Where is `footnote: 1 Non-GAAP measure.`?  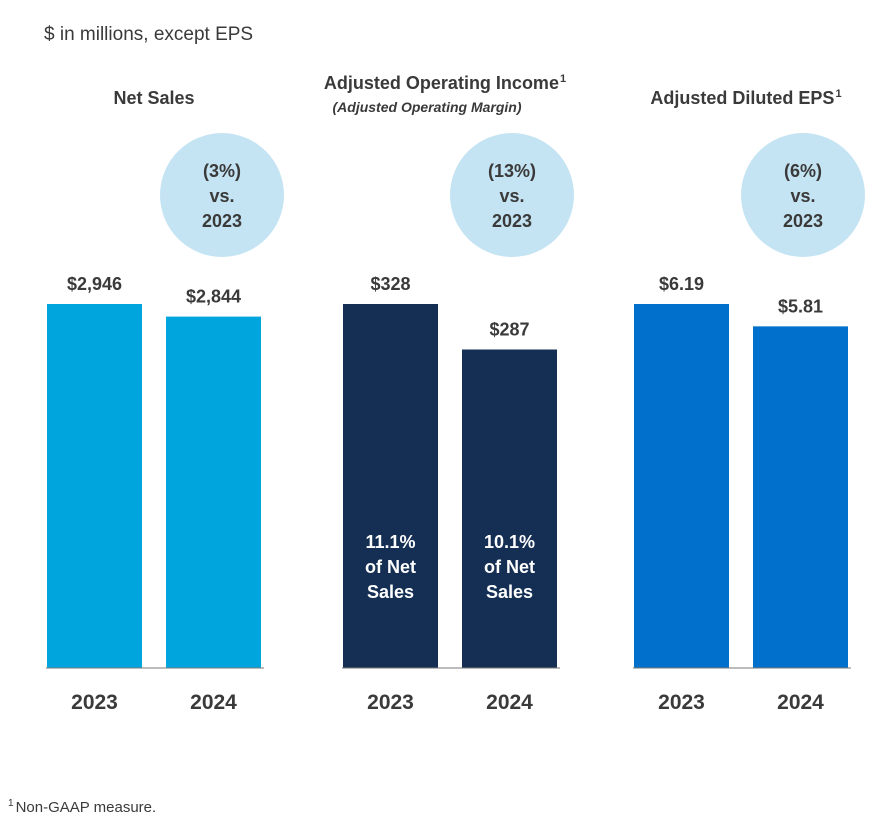
footnote: 1 Non-GAAP measure. is located at coordinates (82, 807).